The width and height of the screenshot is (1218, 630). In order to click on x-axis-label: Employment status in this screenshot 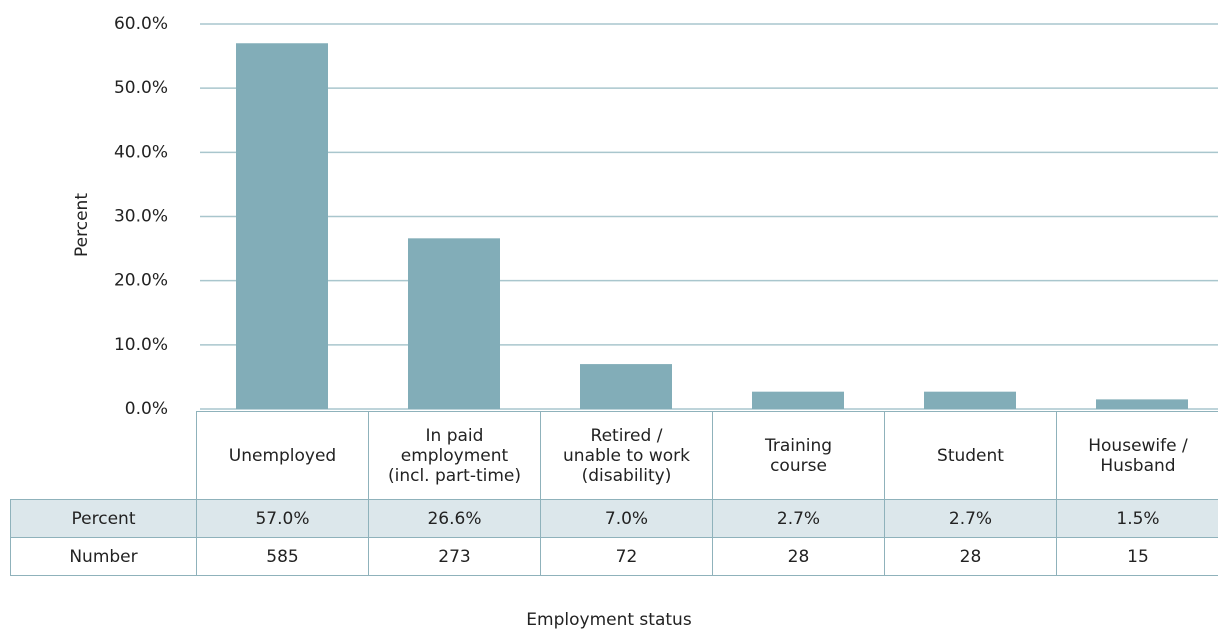, I will do `click(609, 620)`.